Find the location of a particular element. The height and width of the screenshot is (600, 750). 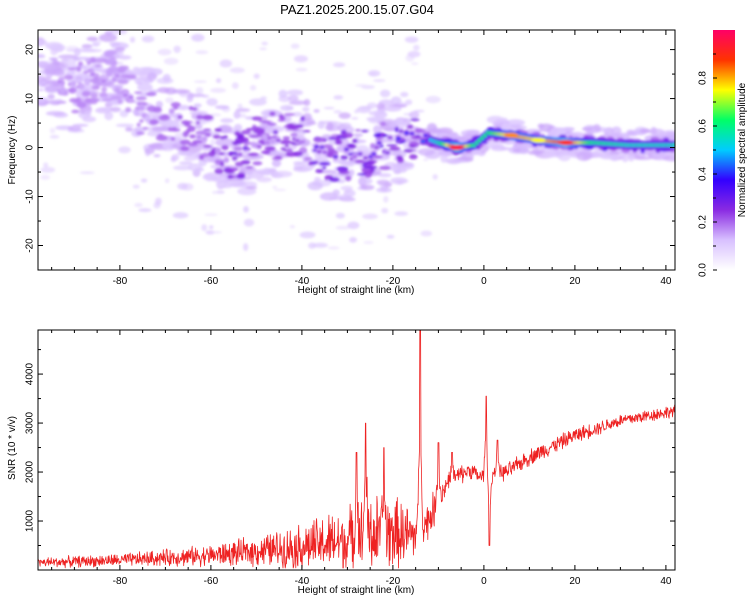

colorbar-label: Normalized spectral amplitude is located at coordinates (742, 149).